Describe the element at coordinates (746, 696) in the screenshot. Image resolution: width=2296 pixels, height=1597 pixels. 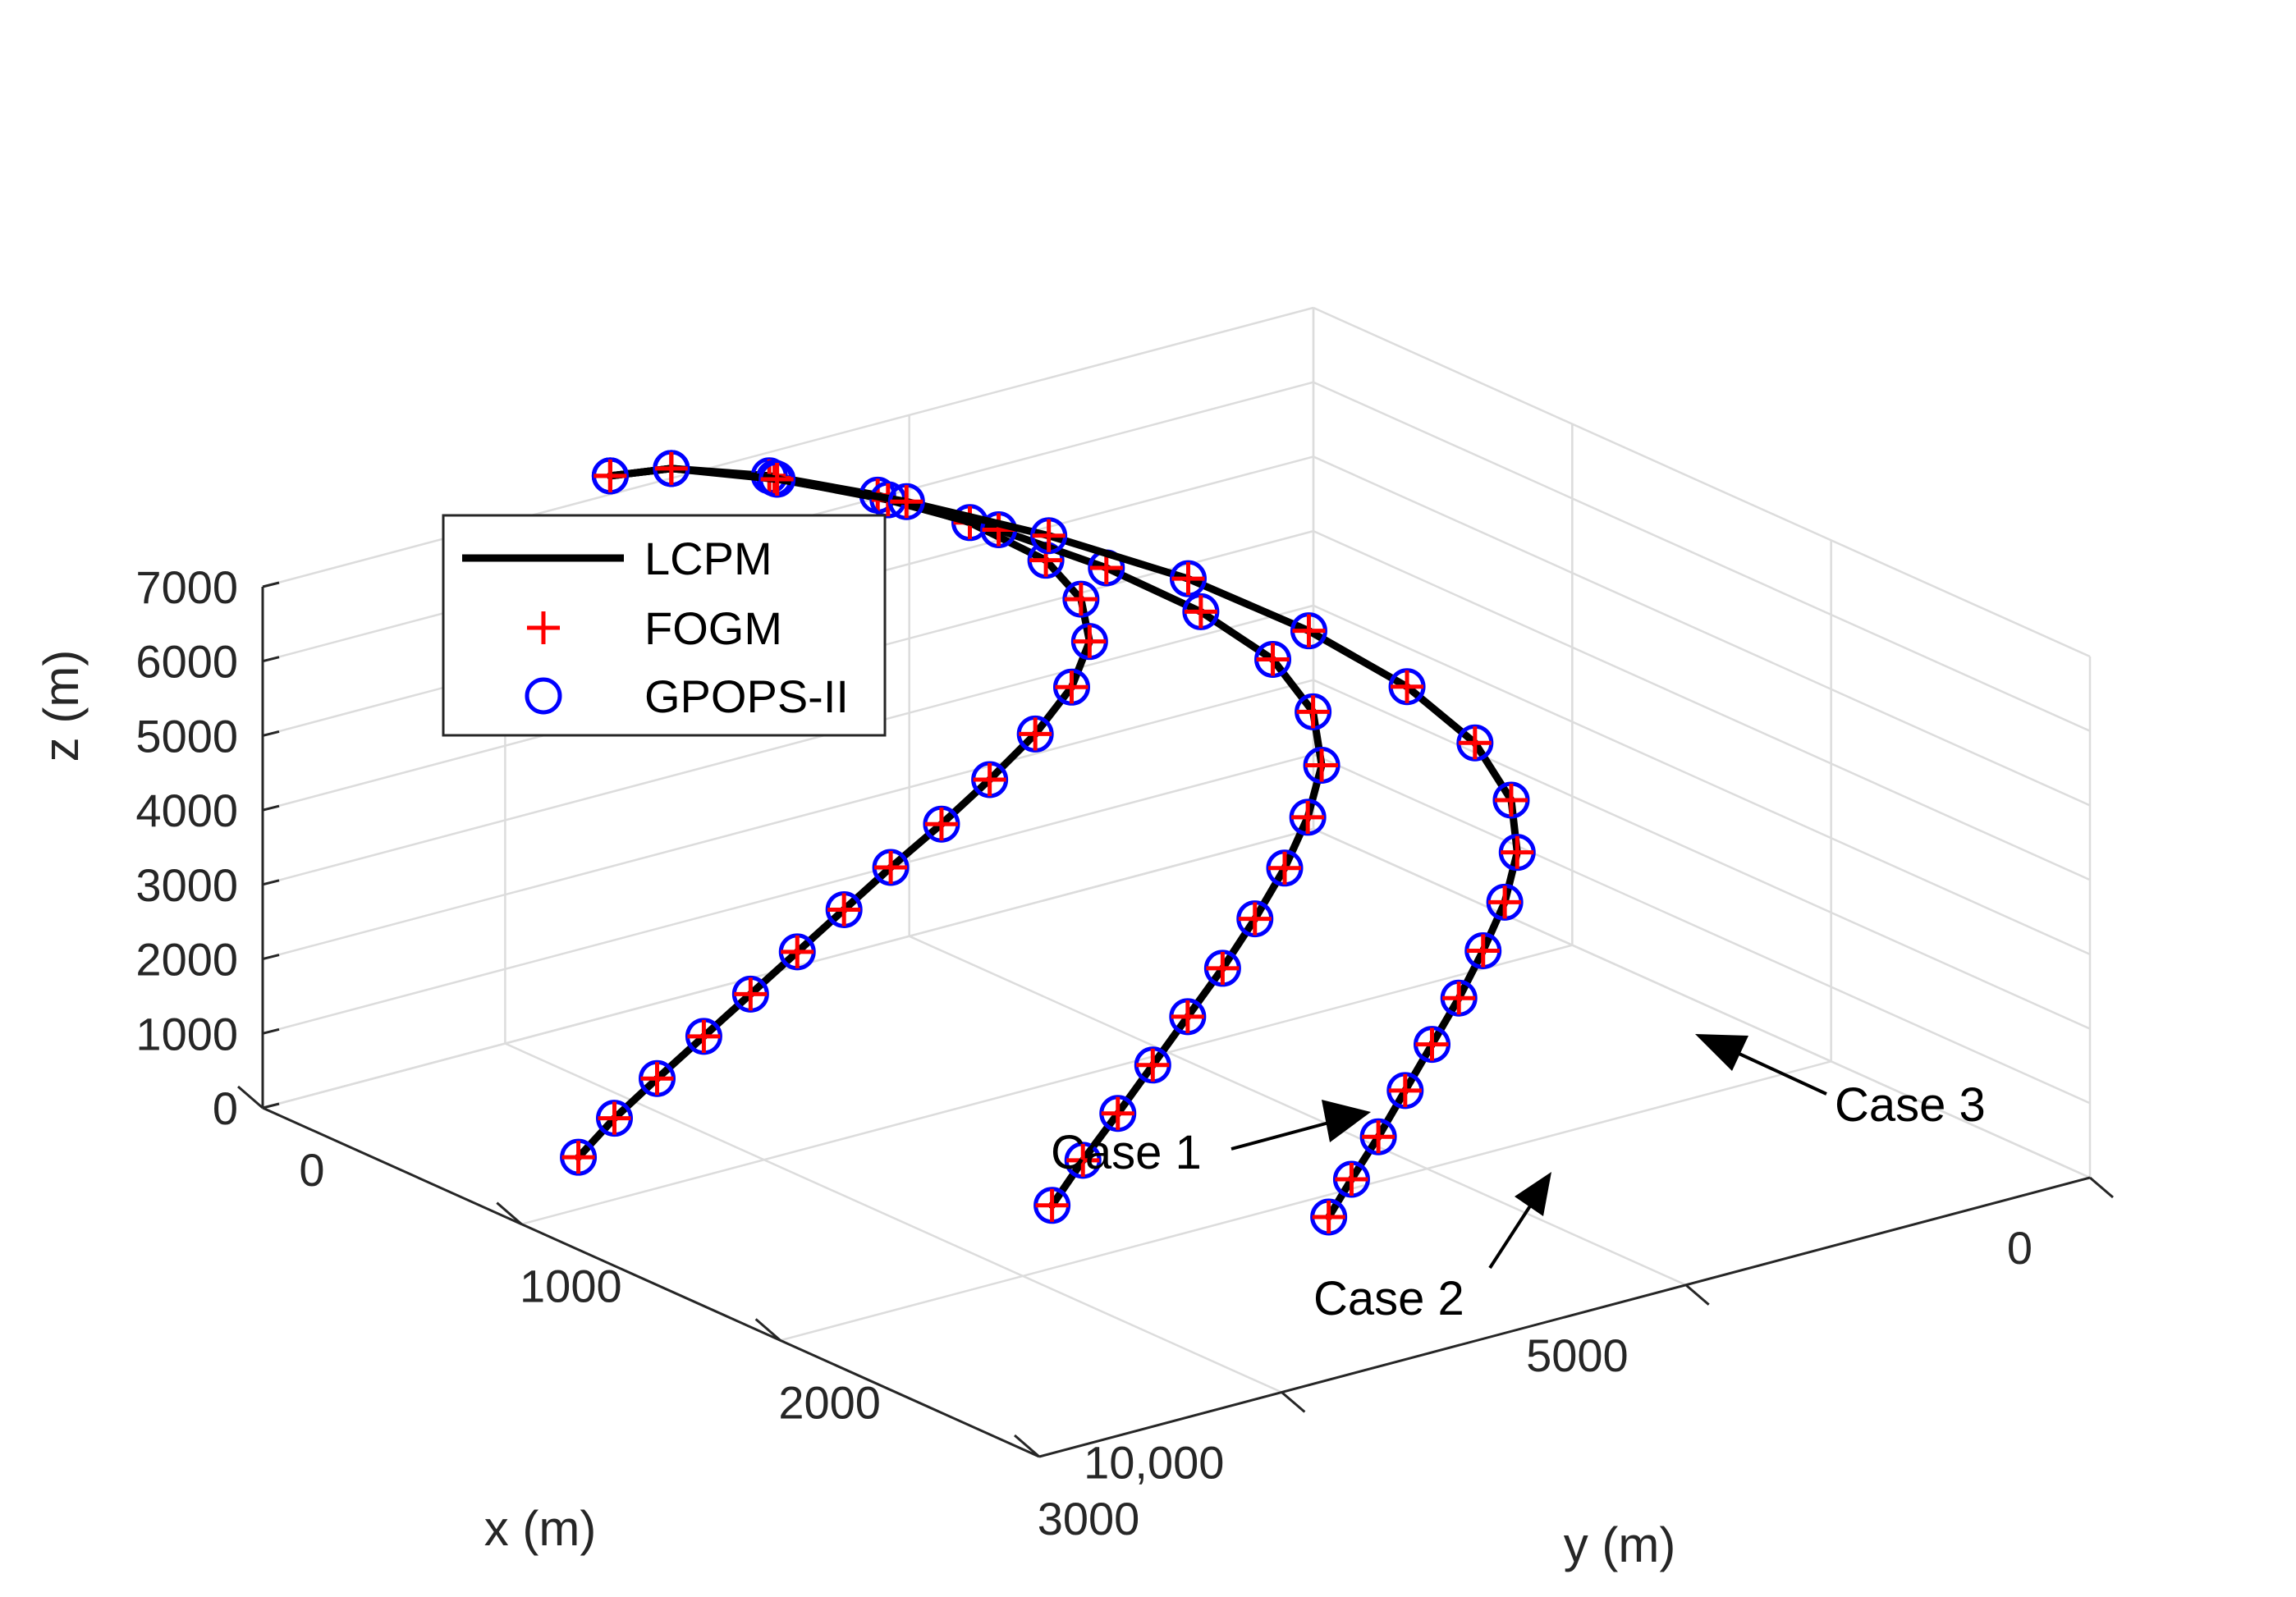
I see `legend-label-gpops: GPOPS-II` at that location.